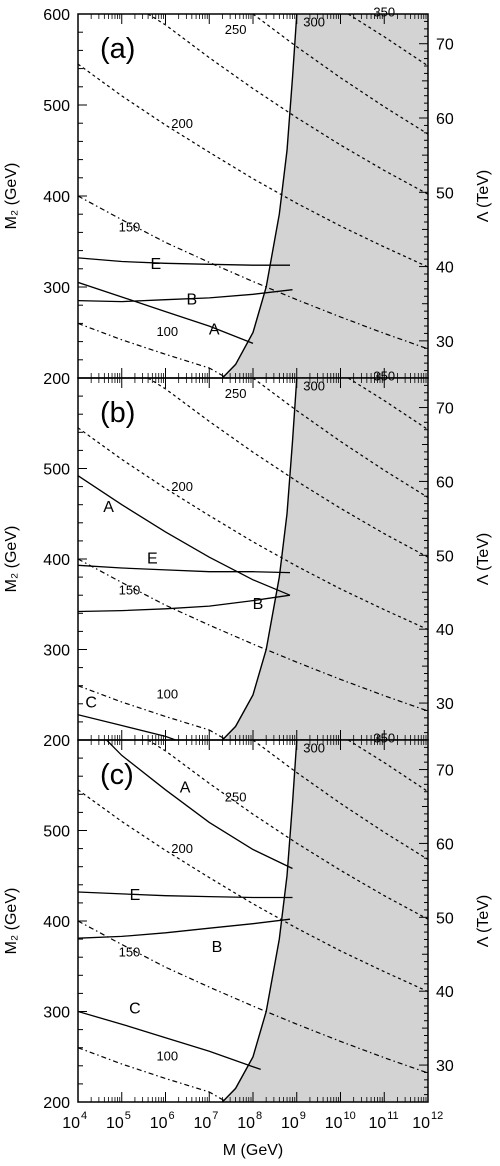  What do you see at coordinates (135, 1008) in the screenshot?
I see `curve-label: C` at bounding box center [135, 1008].